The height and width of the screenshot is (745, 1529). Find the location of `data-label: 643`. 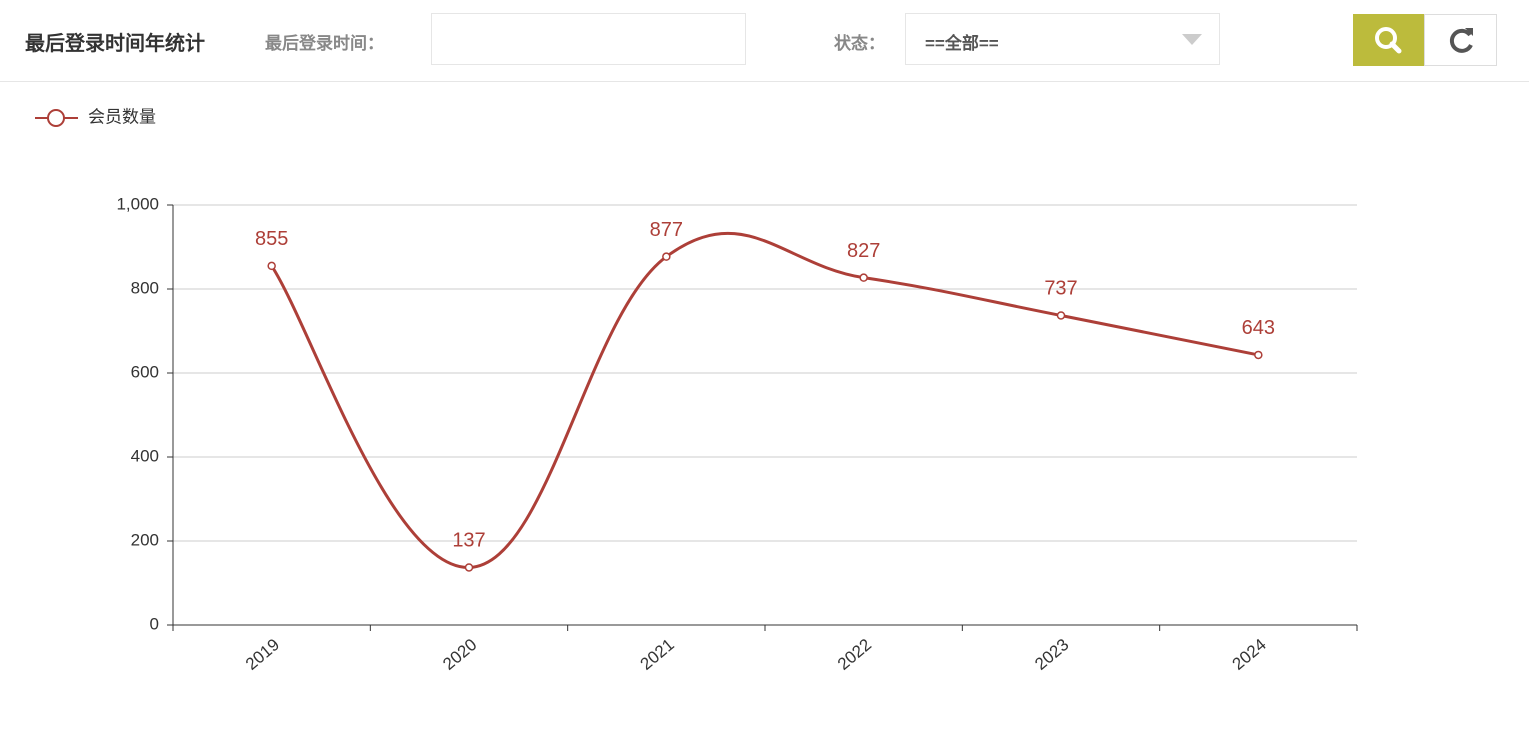

data-label: 643 is located at coordinates (1258, 328).